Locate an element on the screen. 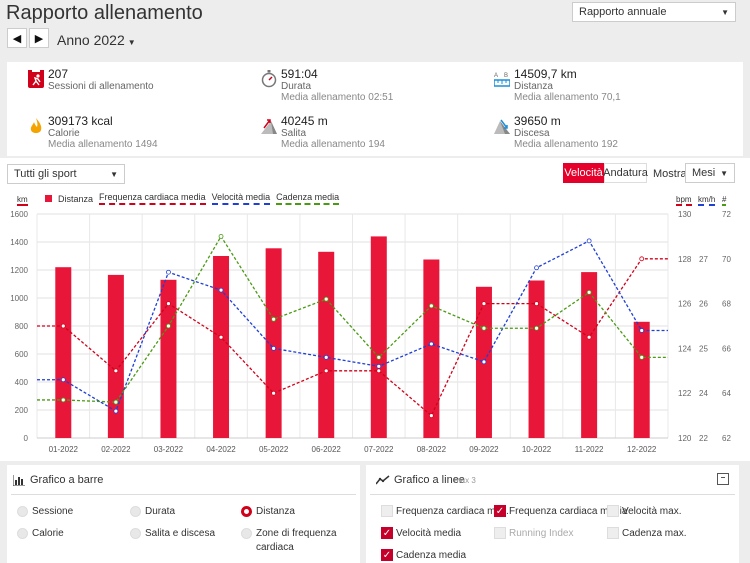  bar-option-label: Sessione is located at coordinates (53, 511).